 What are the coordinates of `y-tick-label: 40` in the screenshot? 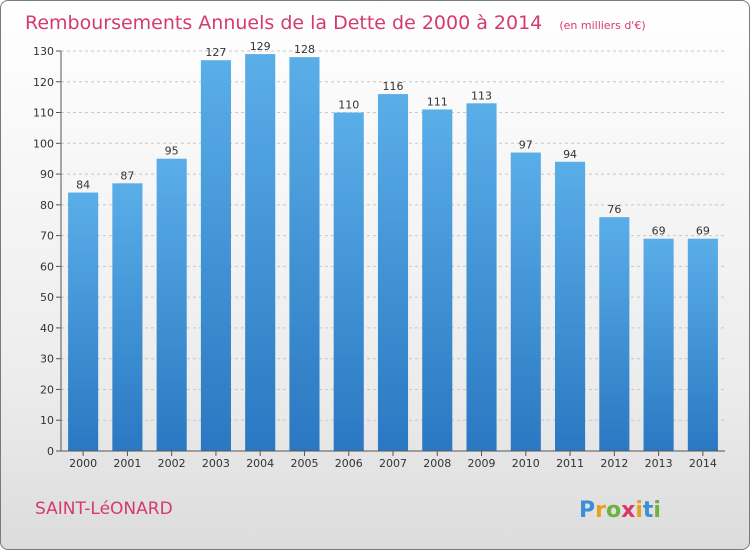 It's located at (47, 328).